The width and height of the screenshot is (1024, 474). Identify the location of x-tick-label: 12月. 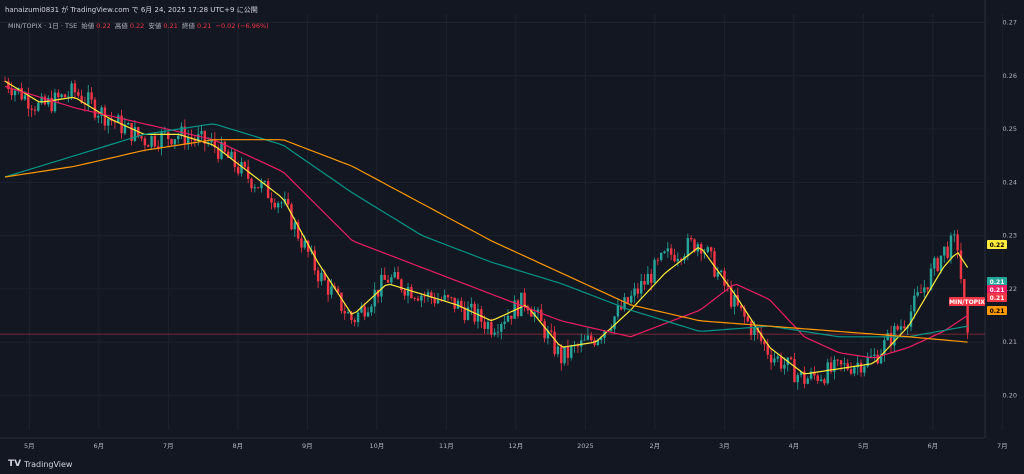
(515, 446).